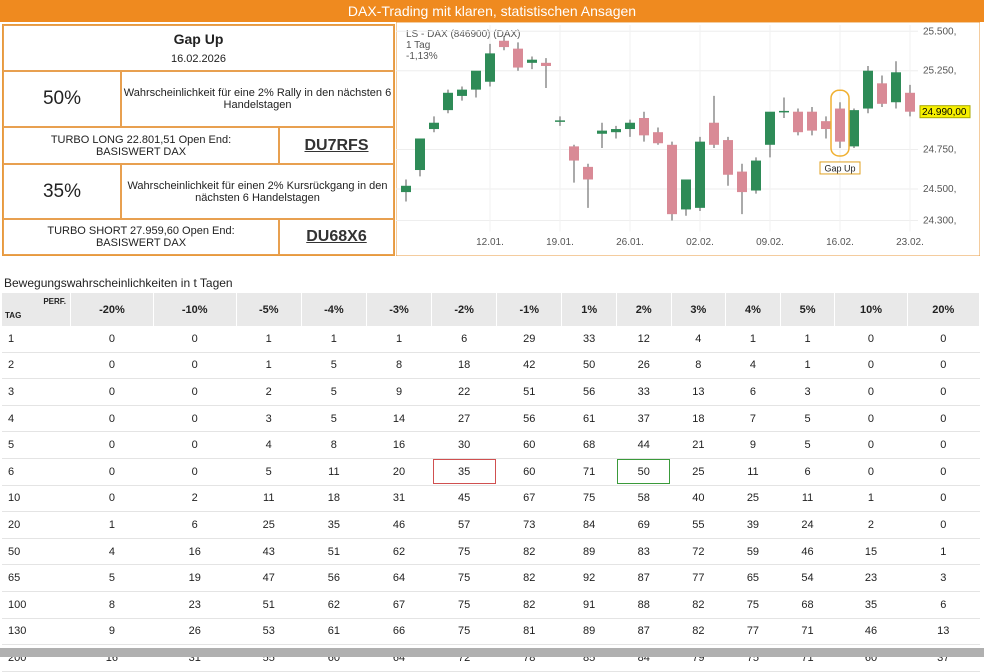  What do you see at coordinates (112, 552) in the screenshot?
I see `value-cell: 4` at bounding box center [112, 552].